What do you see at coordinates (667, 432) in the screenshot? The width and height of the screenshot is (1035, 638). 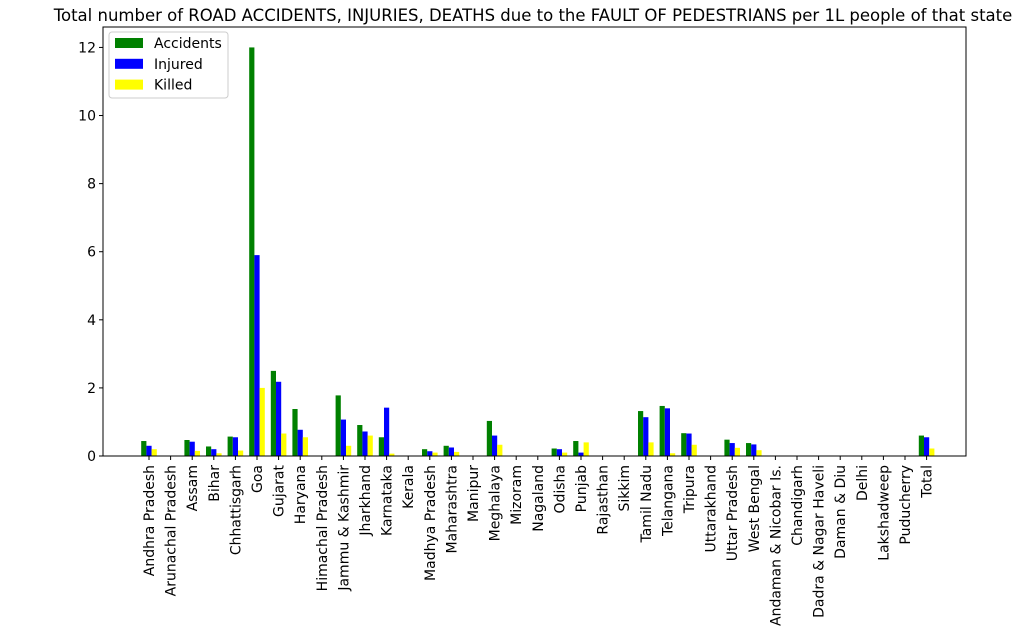 I see `bar-injured-telangana` at bounding box center [667, 432].